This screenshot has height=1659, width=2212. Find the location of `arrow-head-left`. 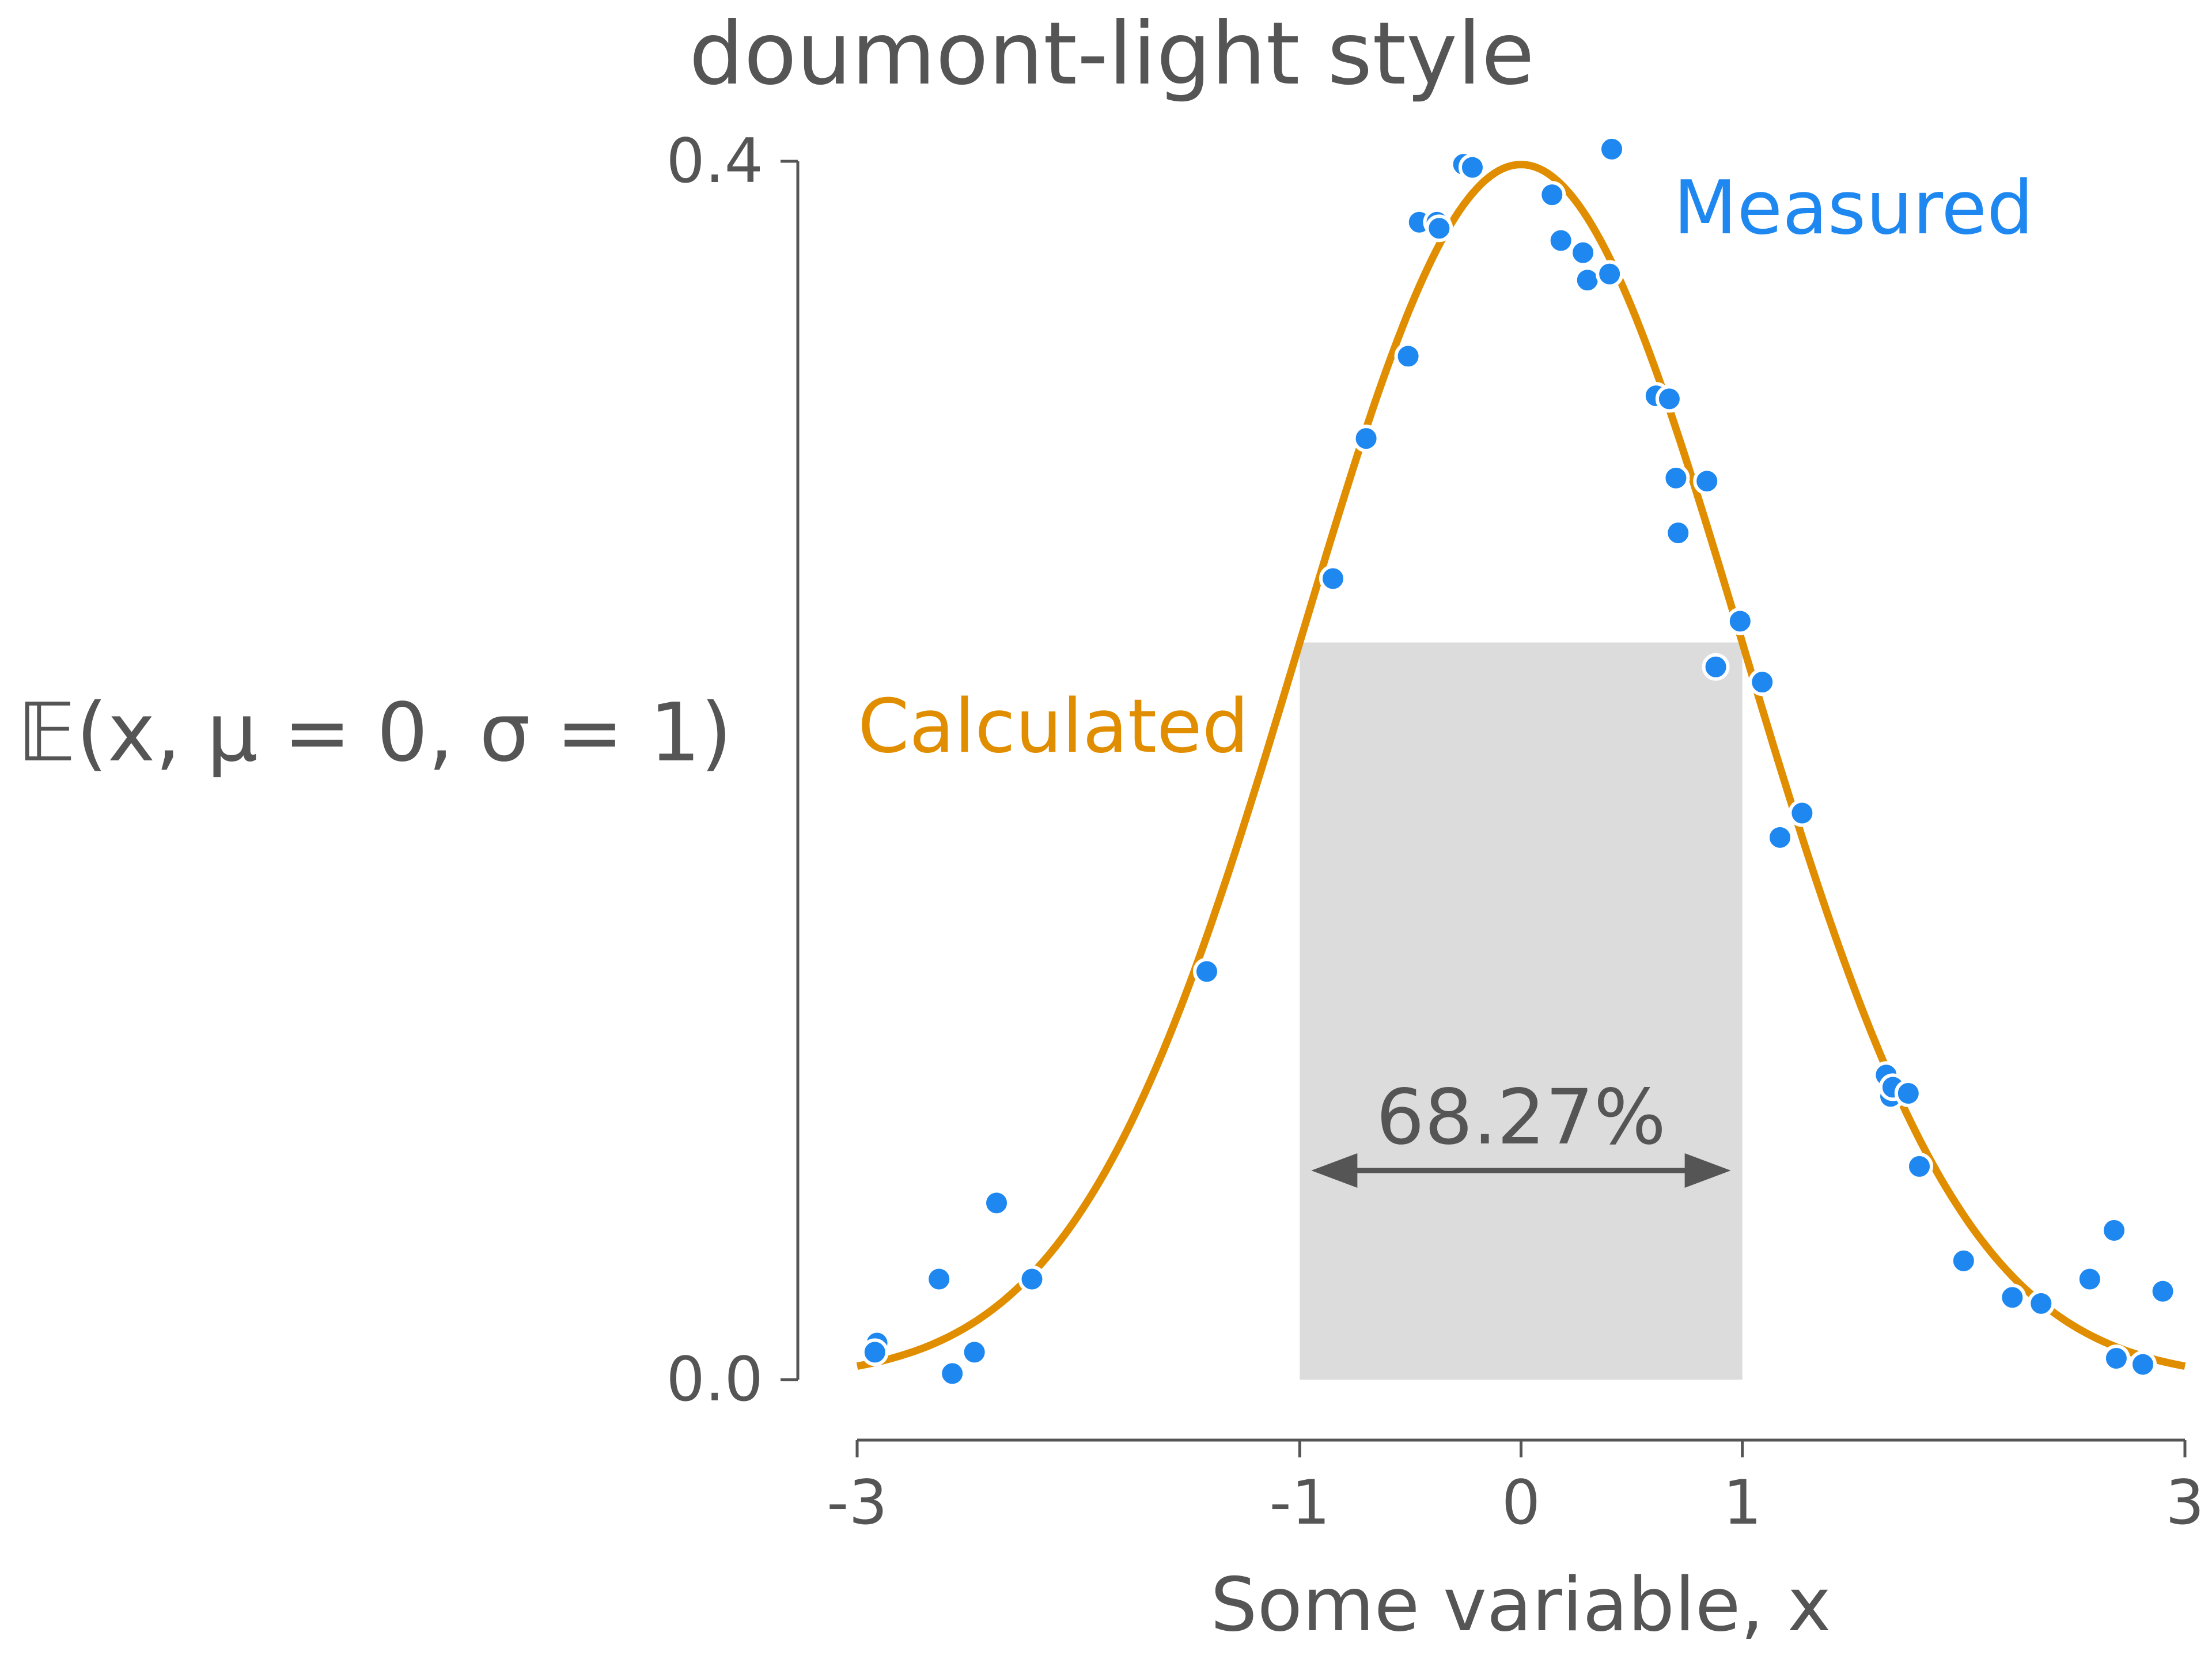

arrow-head-left is located at coordinates (1334, 1170).